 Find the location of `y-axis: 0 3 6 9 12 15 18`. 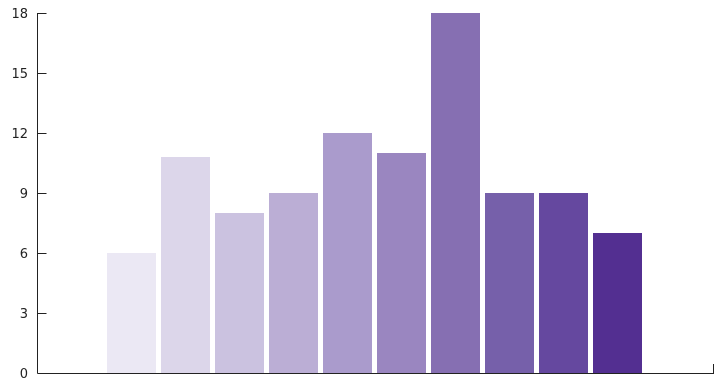

y-axis: 0 3 6 9 12 15 18 is located at coordinates (29, 192).